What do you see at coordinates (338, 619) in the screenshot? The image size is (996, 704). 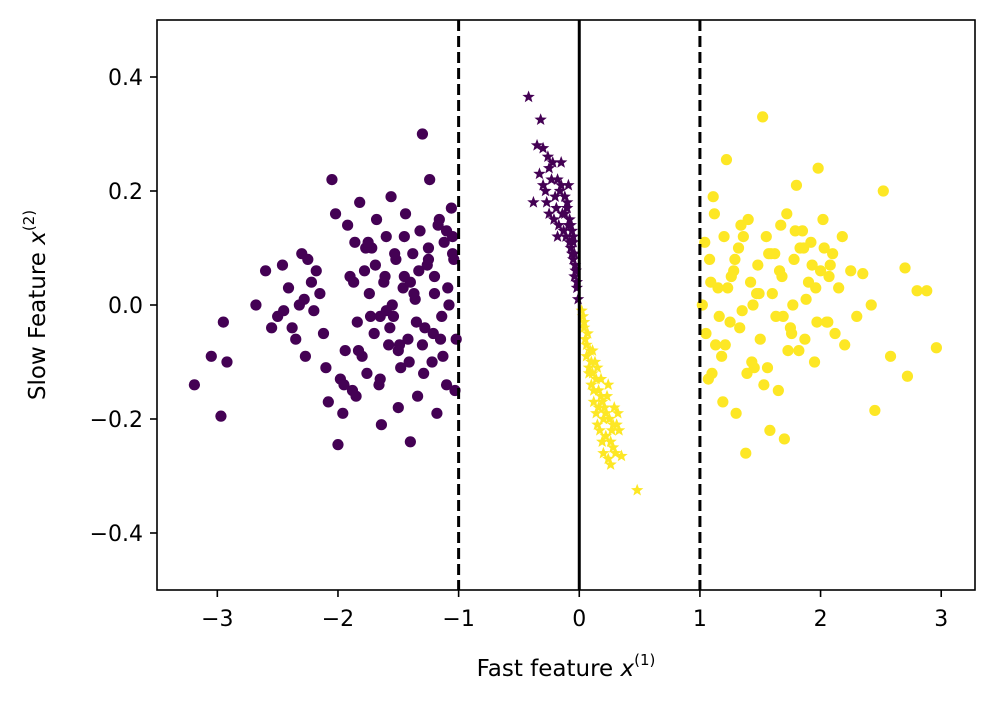 I see `x-tick-label: −2` at bounding box center [338, 619].